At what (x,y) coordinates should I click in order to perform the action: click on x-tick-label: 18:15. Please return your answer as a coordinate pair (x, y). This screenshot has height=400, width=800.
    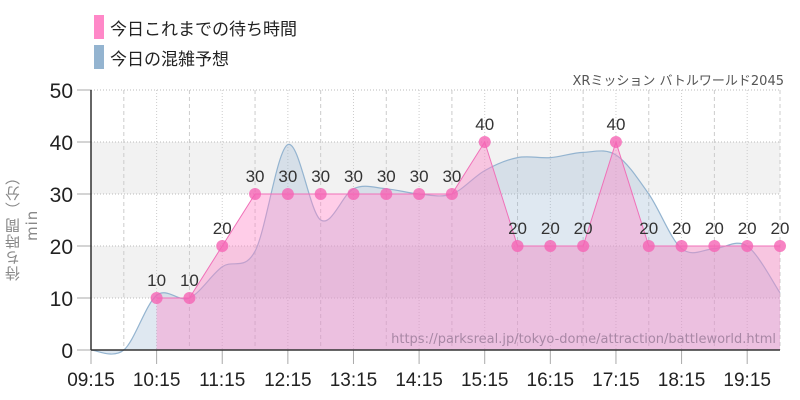
    Looking at the image, I should click on (682, 380).